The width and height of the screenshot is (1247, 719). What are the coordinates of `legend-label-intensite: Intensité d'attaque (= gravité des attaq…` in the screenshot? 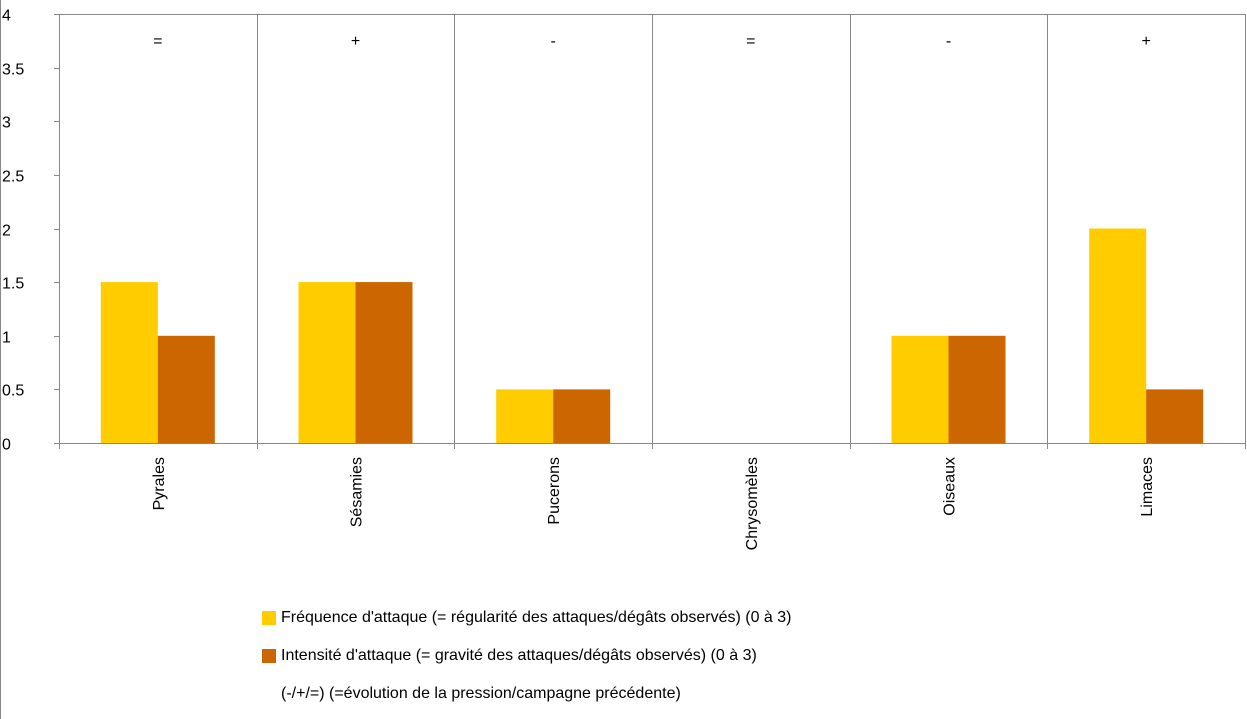 It's located at (519, 655).